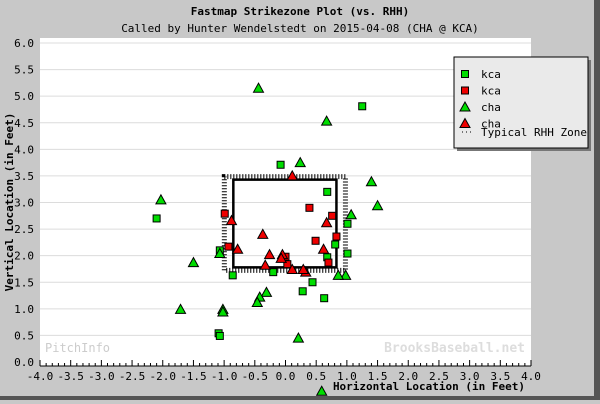 This screenshot has width=600, height=404. I want to click on x-tick-label: -2.5, so click(132, 376).